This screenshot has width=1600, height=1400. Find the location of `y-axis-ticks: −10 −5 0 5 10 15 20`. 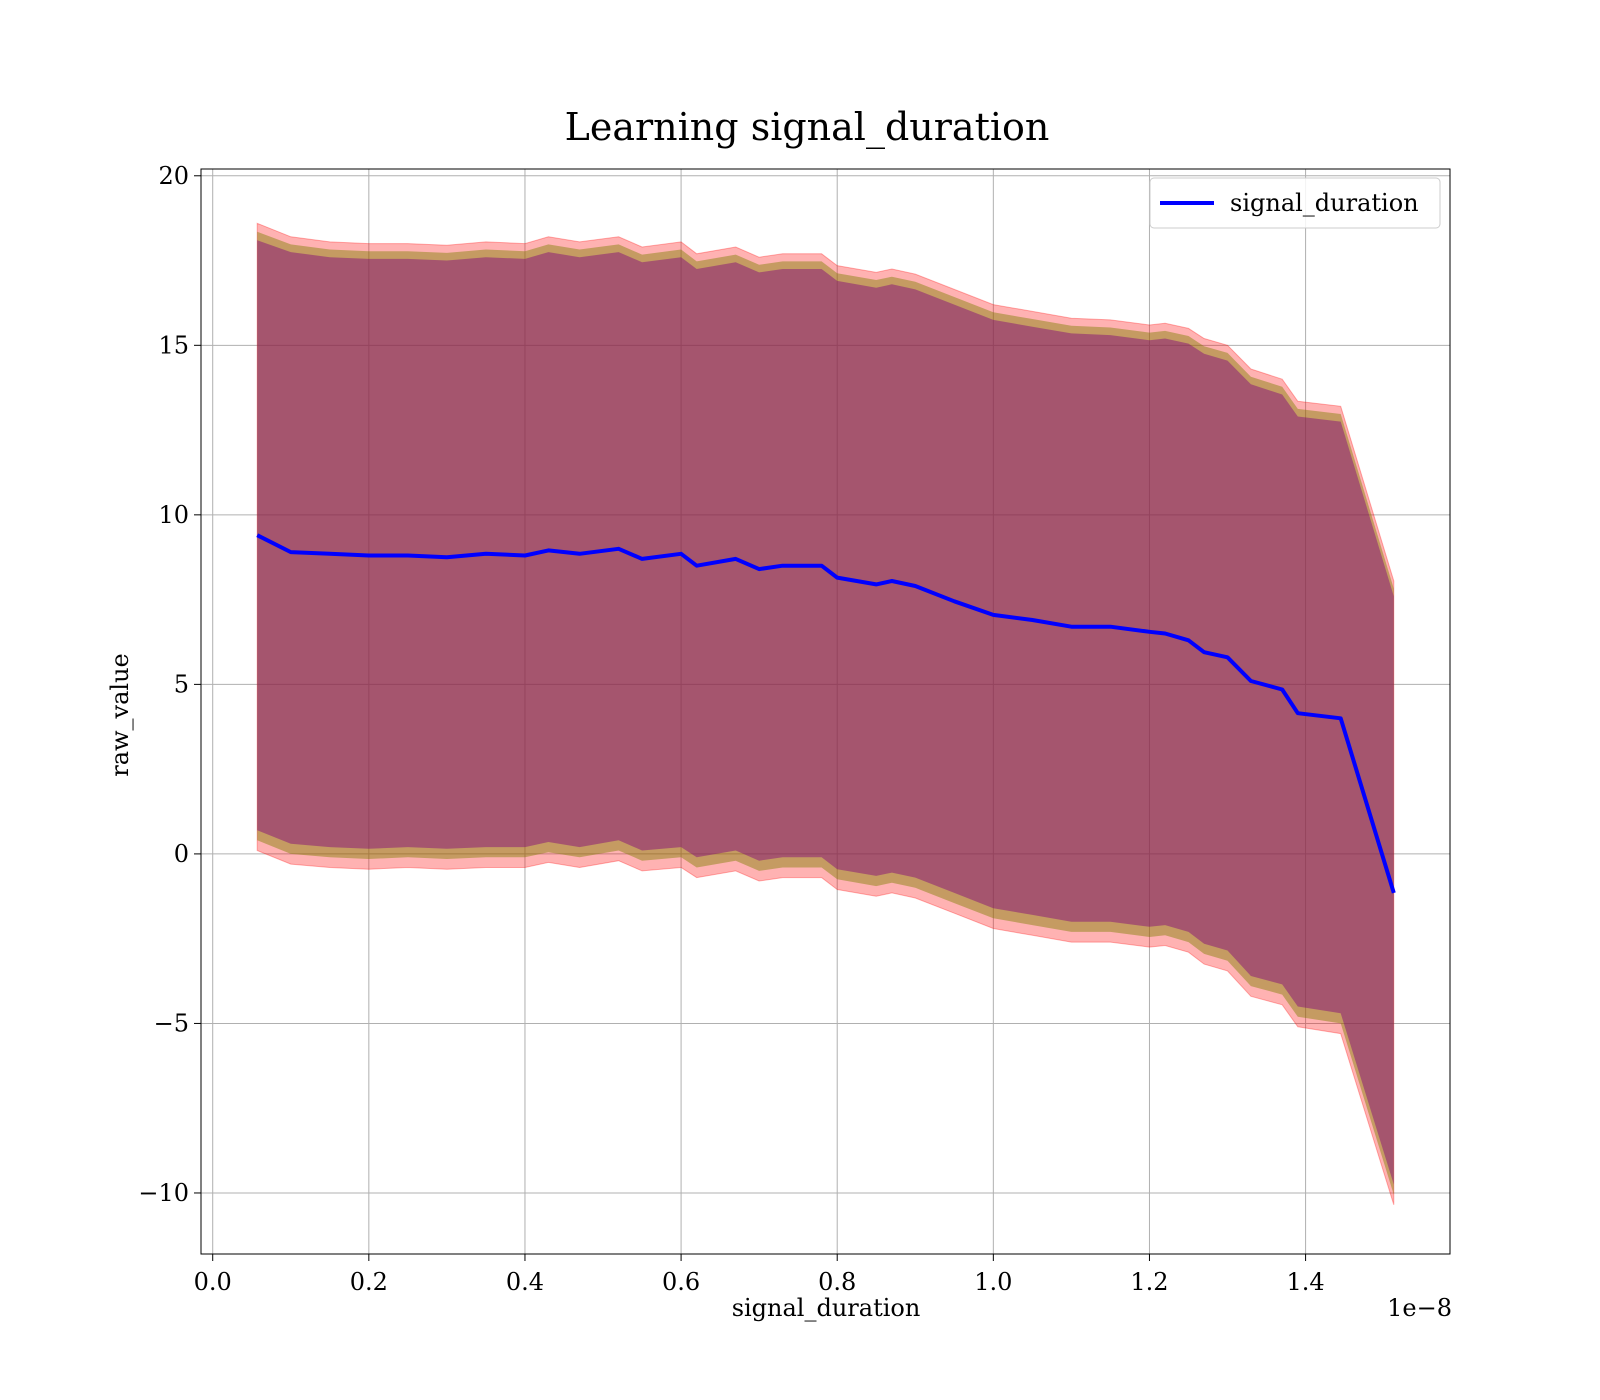

y-axis-ticks: −10 −5 0 5 10 15 20 is located at coordinates (169, 684).